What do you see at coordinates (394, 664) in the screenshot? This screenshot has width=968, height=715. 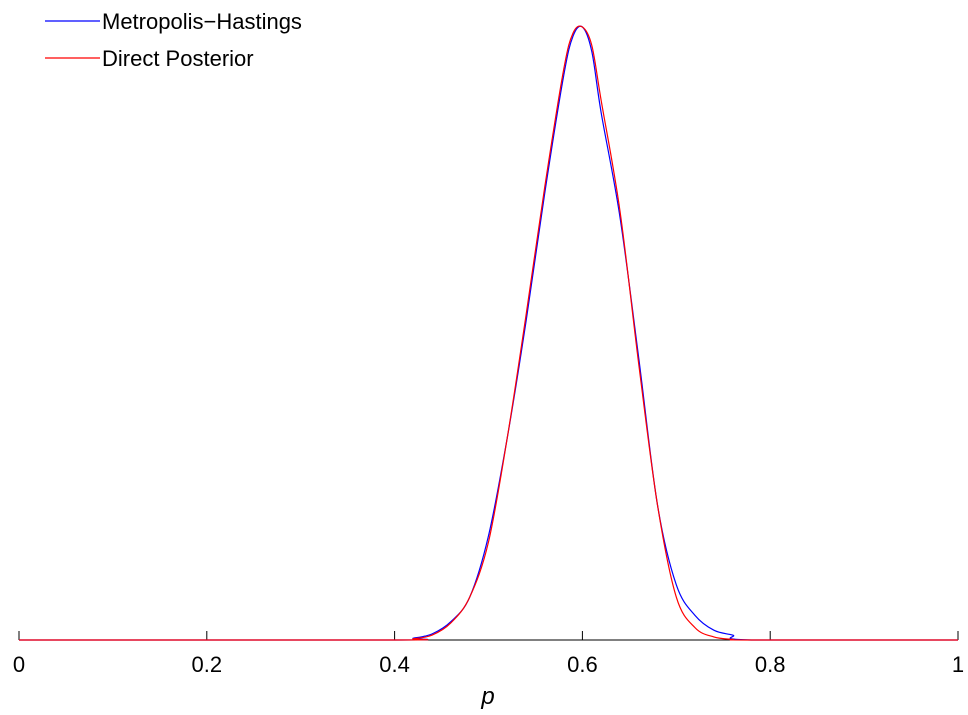 I see `x-tick-label: 0.4` at bounding box center [394, 664].